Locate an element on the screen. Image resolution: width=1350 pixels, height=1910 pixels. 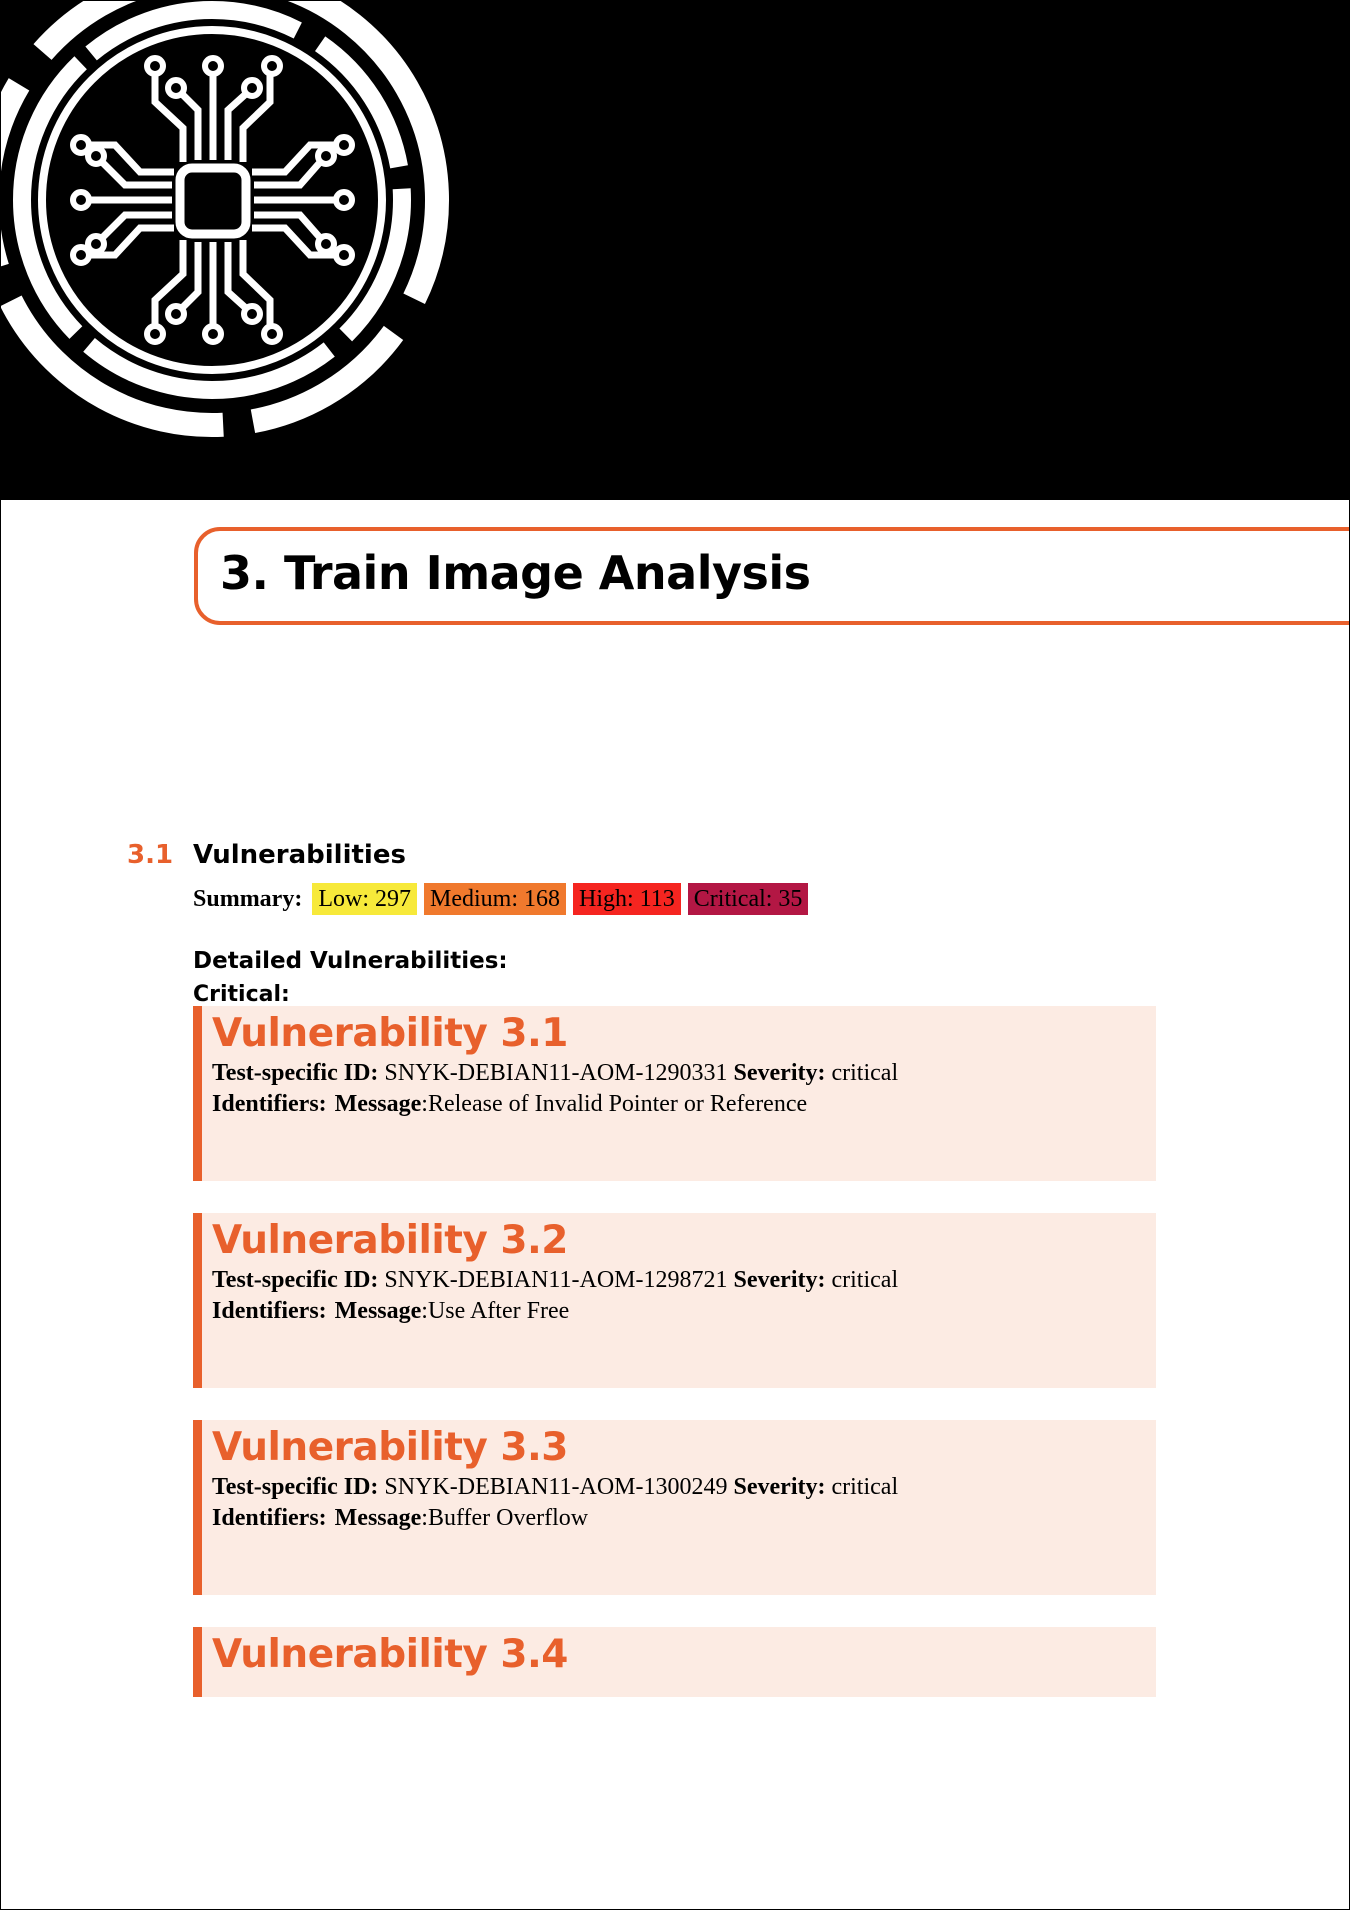
critical-count-badge: Critical: 35 is located at coordinates (748, 899).